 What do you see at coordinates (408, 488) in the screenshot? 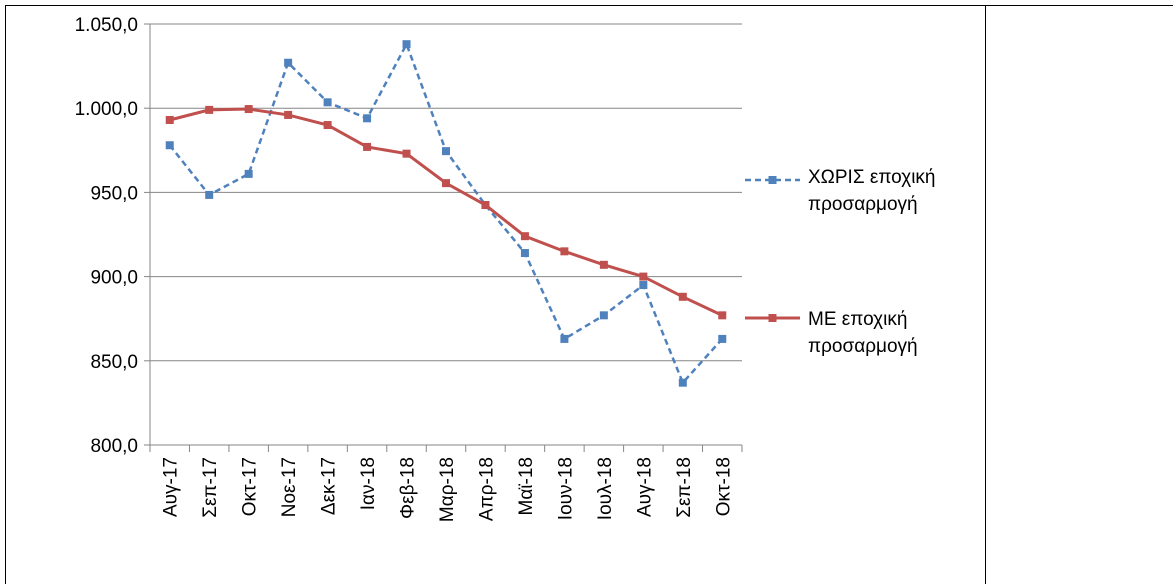
I see `x-tick-label: Φεβ-18` at bounding box center [408, 488].